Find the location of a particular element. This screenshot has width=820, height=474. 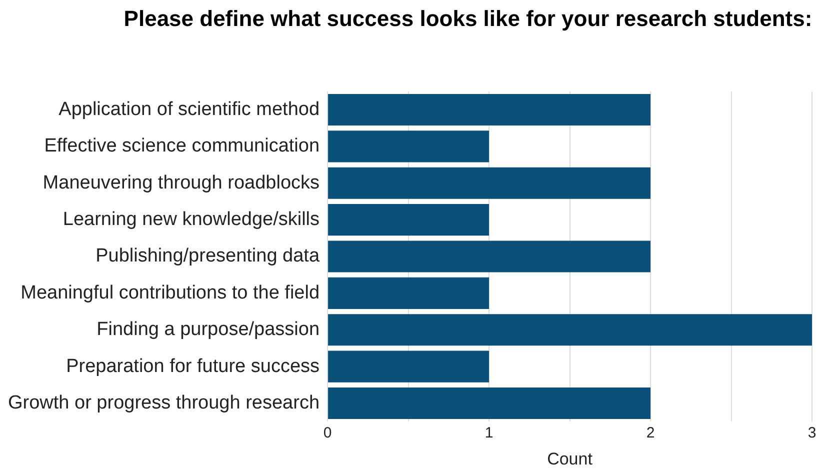

y-tick-label: Learning new knowledge/skills is located at coordinates (191, 219).